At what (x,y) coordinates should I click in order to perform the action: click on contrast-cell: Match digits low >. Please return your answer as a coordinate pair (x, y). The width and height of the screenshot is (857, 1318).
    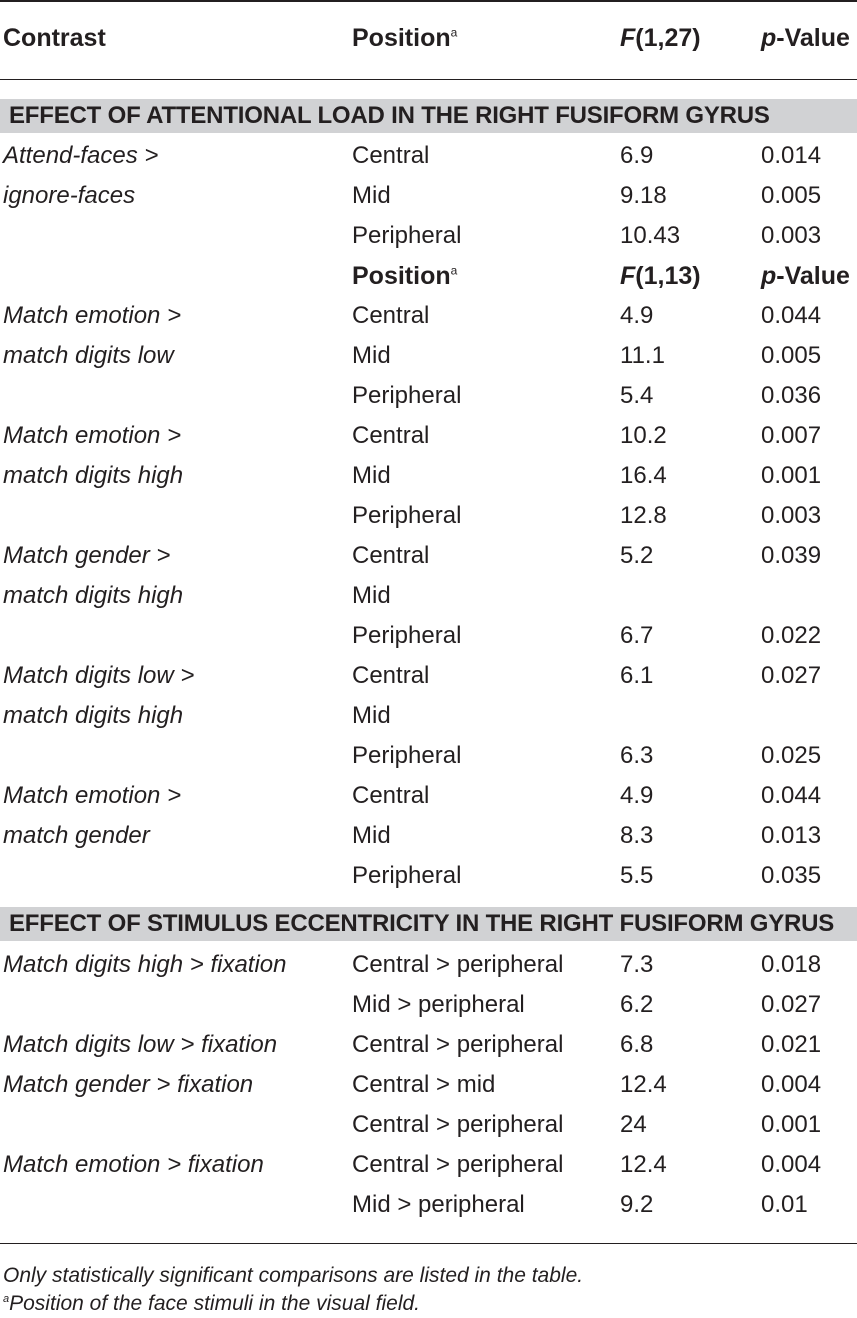
    Looking at the image, I should click on (99, 675).